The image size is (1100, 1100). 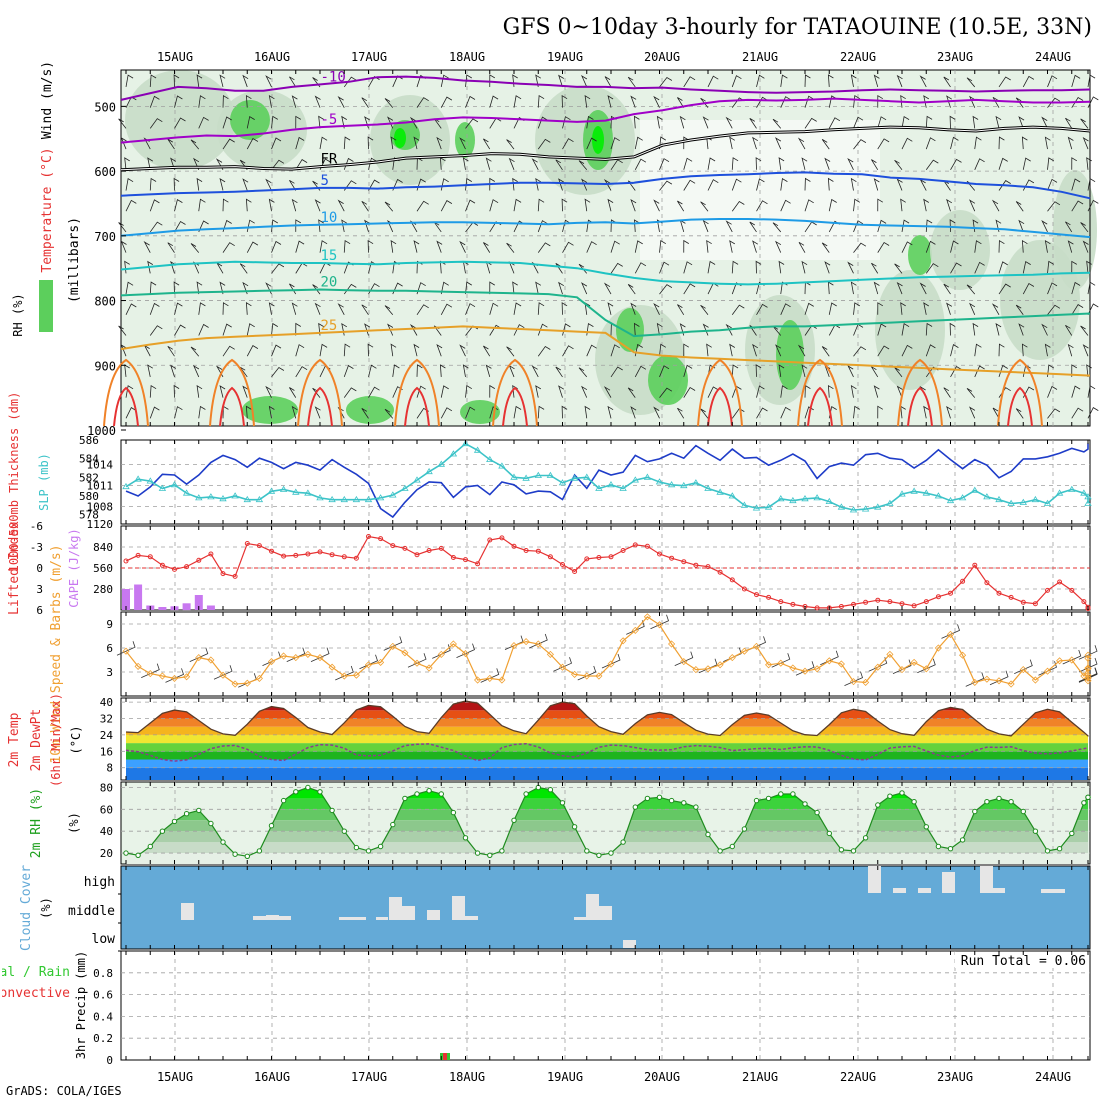 What do you see at coordinates (36, 740) in the screenshot?
I see `temp-ylabel-2: 2m DewPt` at bounding box center [36, 740].